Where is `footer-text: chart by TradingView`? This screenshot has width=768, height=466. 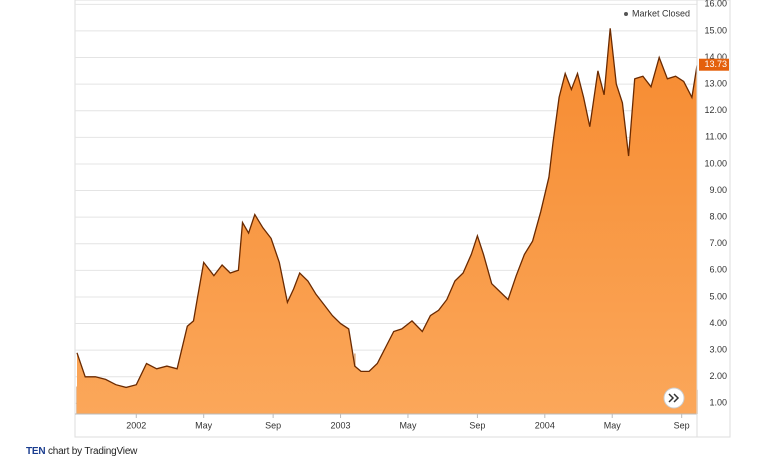
footer-text: chart by TradingView is located at coordinates (93, 451).